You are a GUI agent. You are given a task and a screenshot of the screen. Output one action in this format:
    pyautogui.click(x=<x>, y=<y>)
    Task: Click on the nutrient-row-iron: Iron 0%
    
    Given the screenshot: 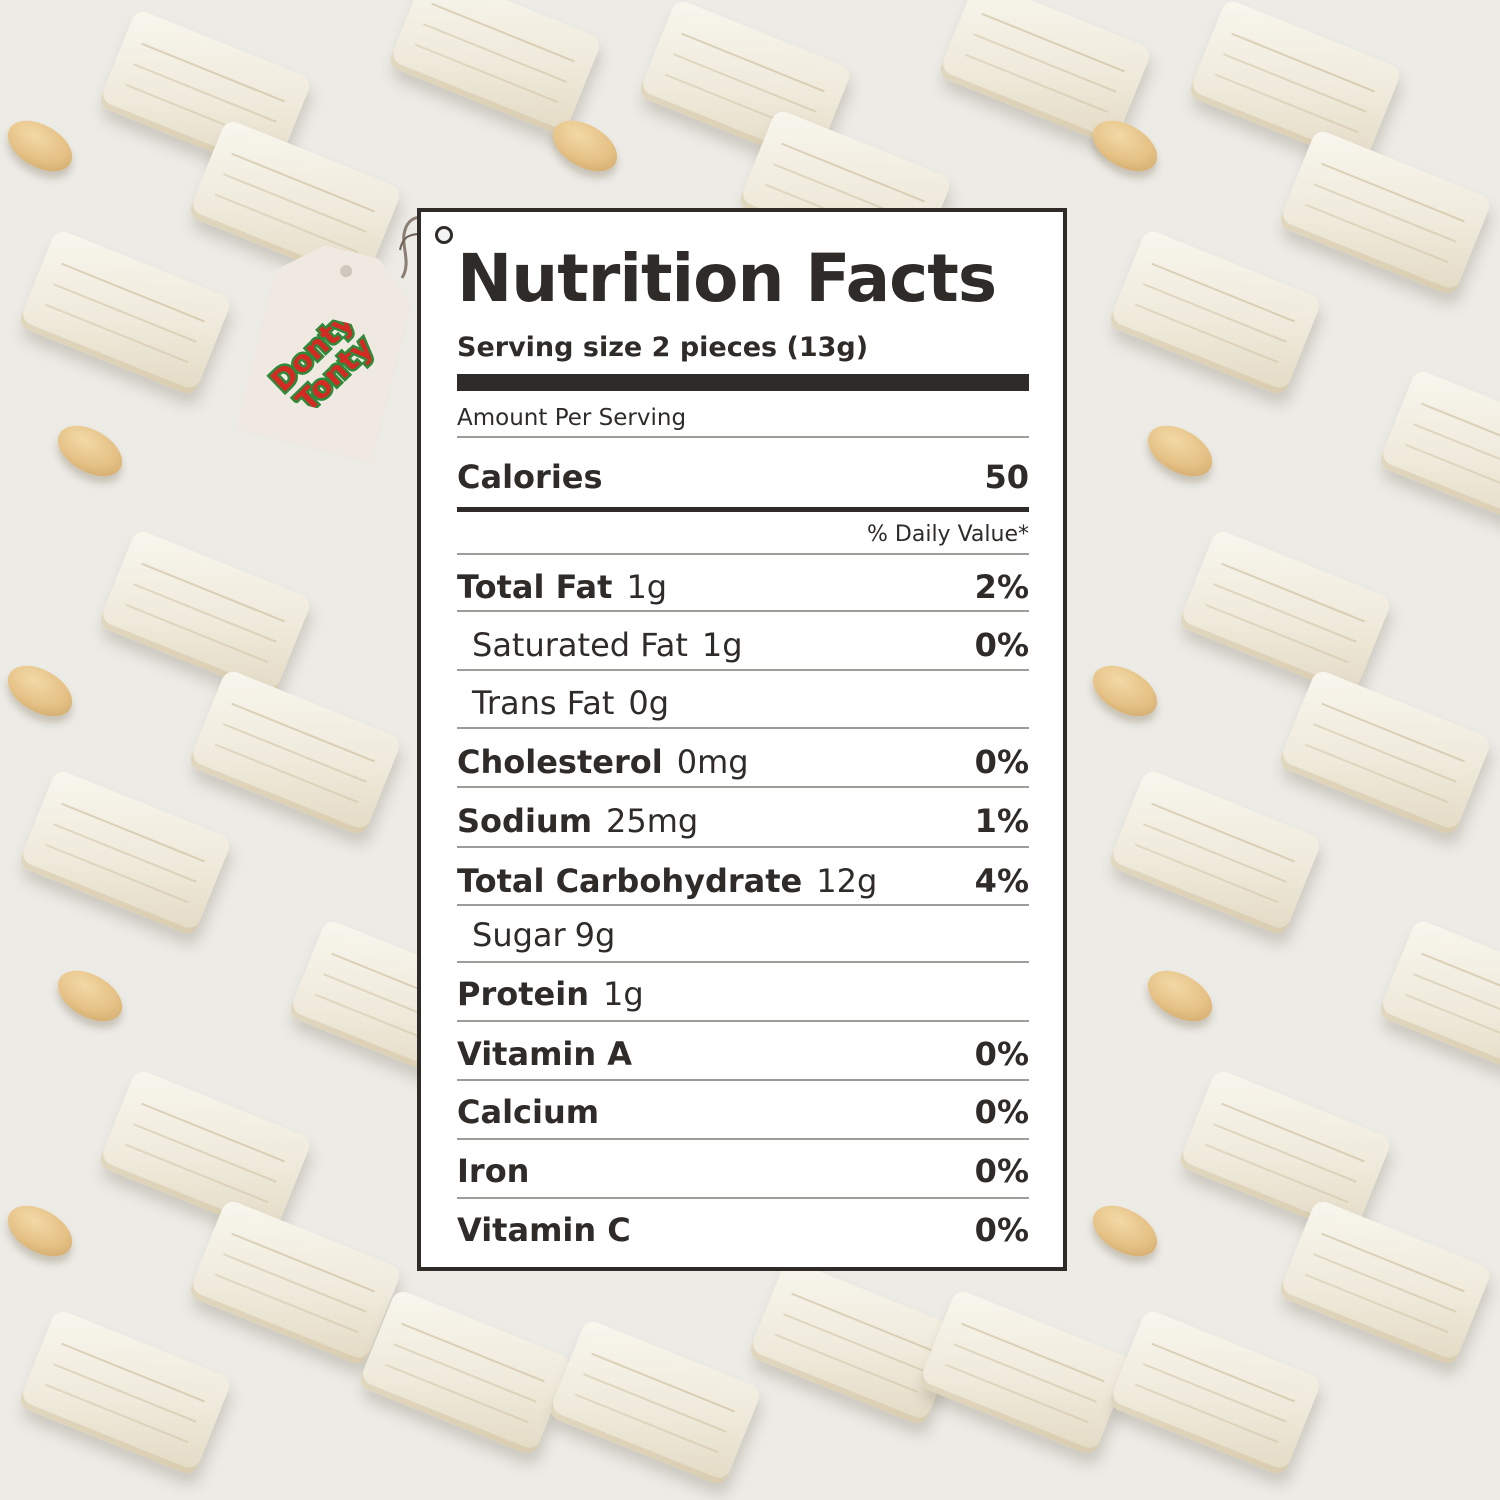 What is the action you would take?
    pyautogui.click(x=743, y=1171)
    